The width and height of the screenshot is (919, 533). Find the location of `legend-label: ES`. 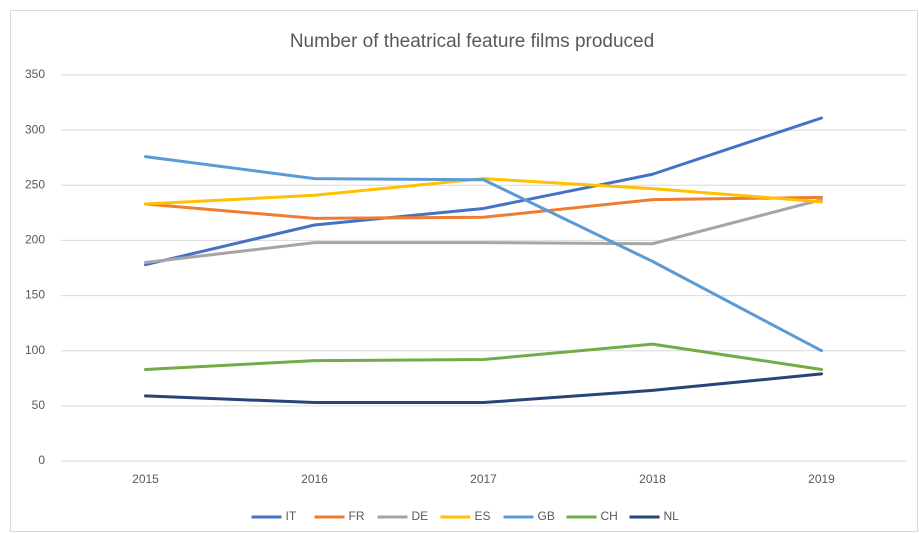

legend-label: ES is located at coordinates (483, 516).